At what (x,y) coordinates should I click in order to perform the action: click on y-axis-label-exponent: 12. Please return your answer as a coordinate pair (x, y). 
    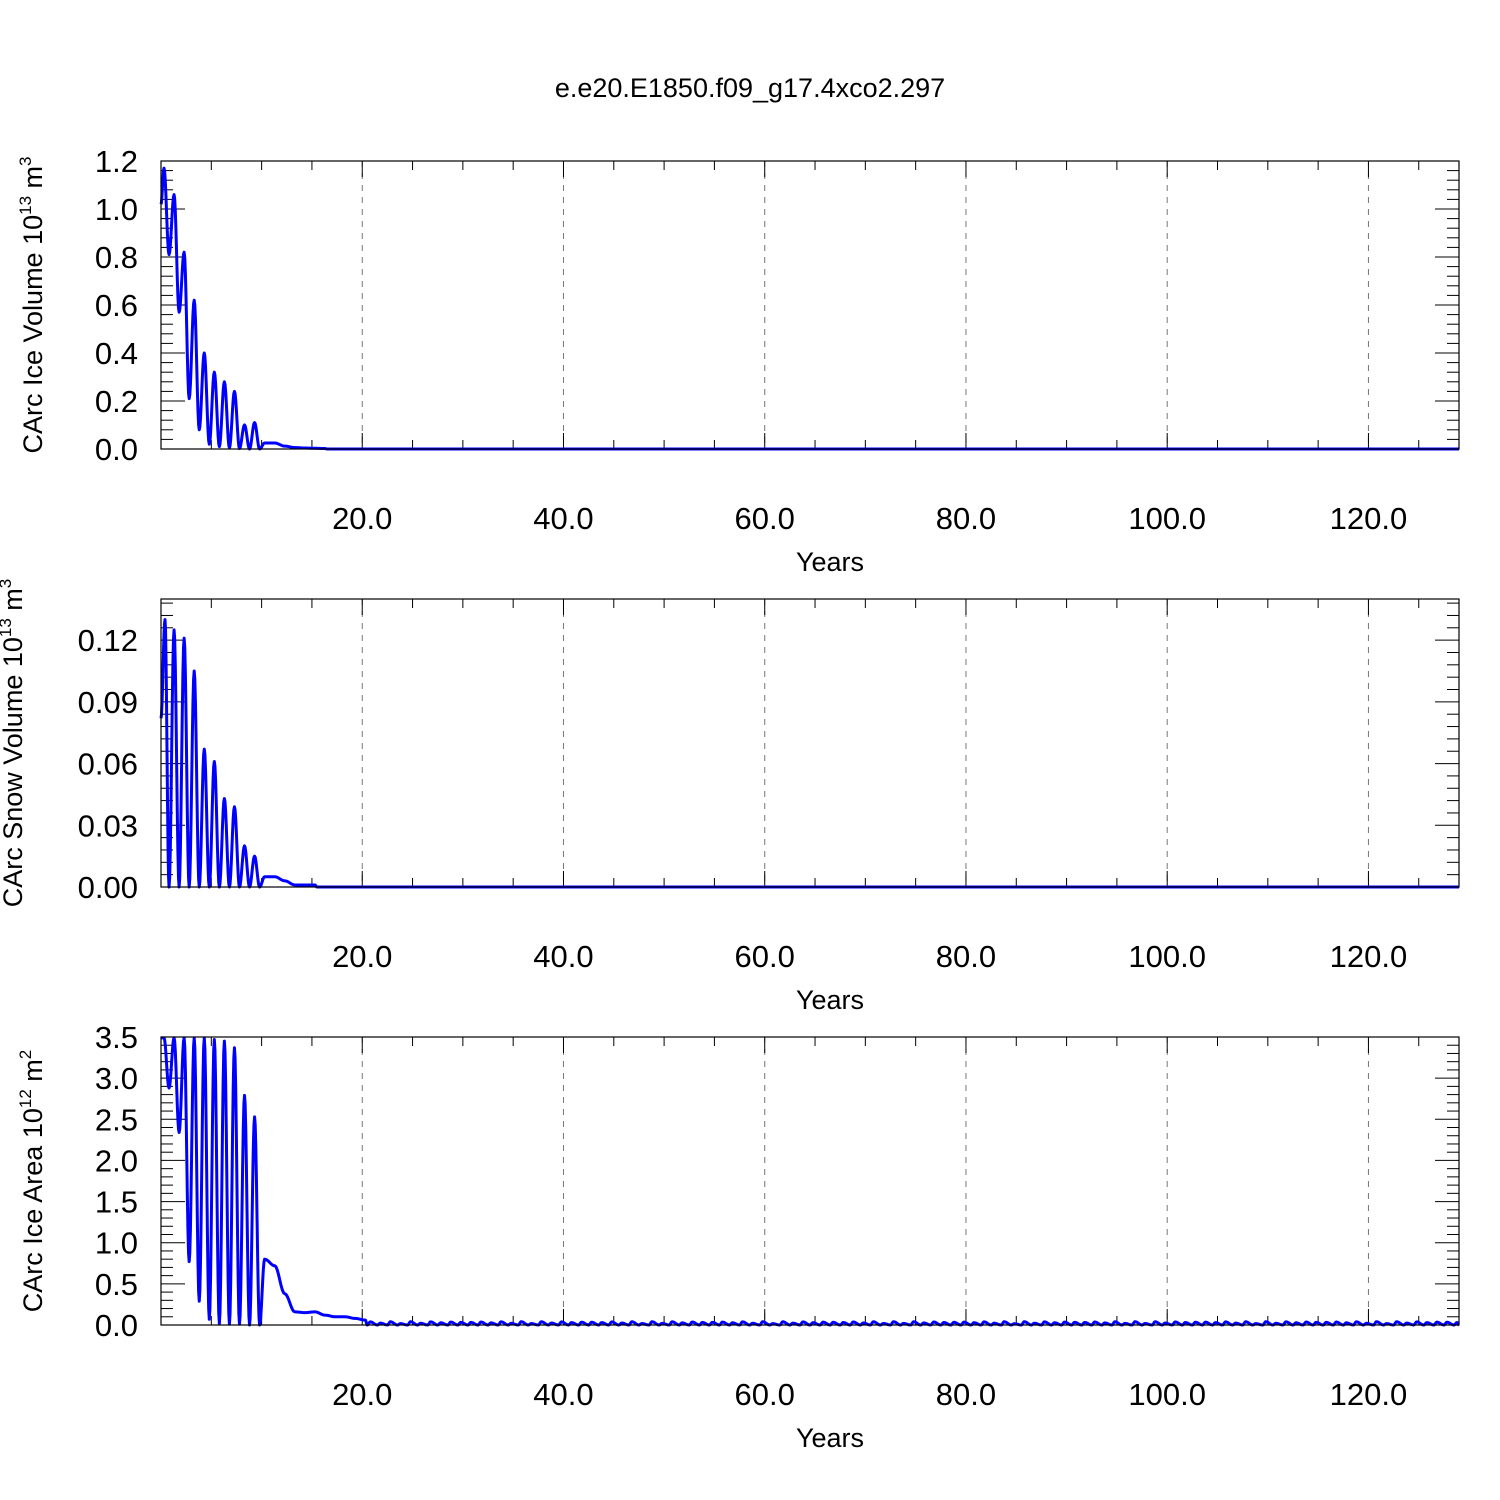
    Looking at the image, I should click on (25, 1098).